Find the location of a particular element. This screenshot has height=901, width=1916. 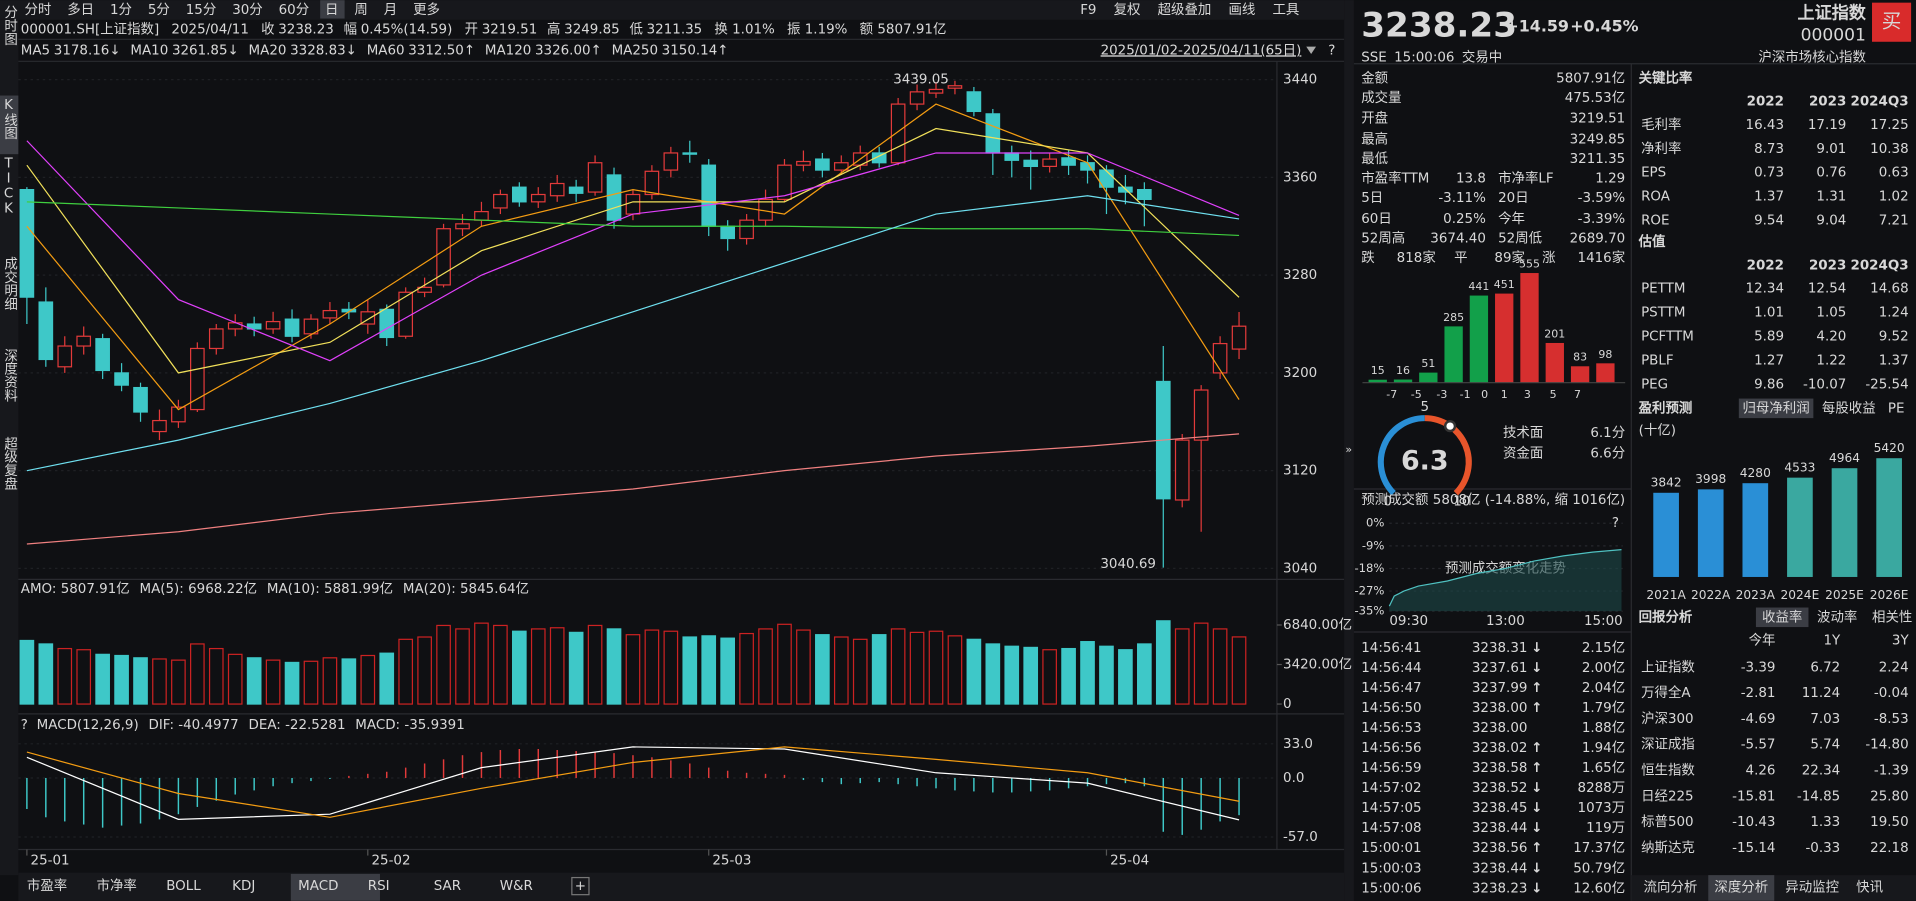

side-tab: 超级复盘 is located at coordinates (9, 463).